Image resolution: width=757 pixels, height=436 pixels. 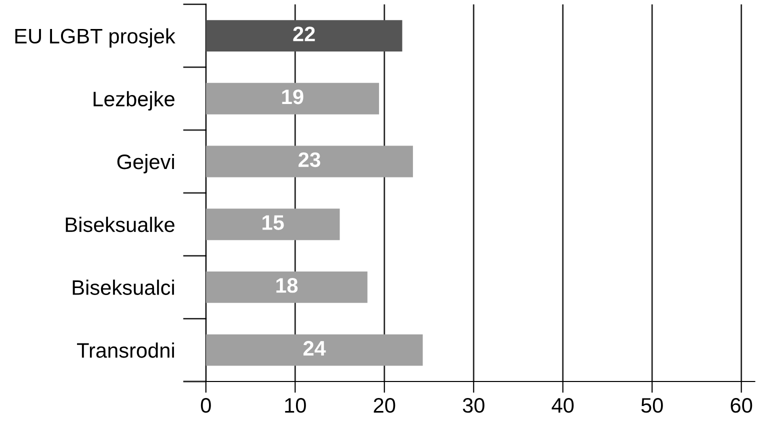 I want to click on data-label: 18, so click(x=287, y=285).